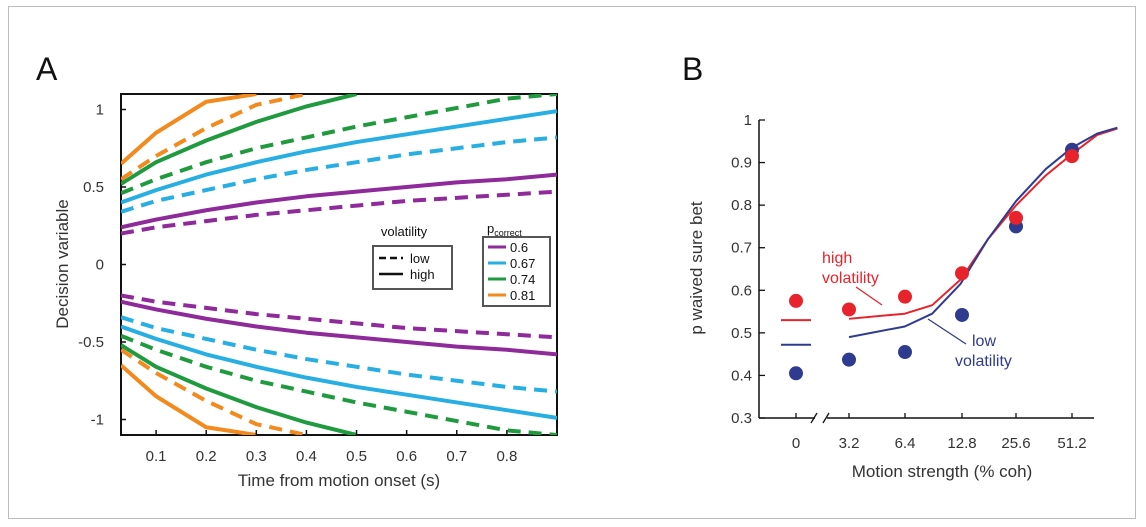 The image size is (1146, 527). Describe the element at coordinates (984, 341) in the screenshot. I see `annotation-low-volatility-line1: low` at that location.